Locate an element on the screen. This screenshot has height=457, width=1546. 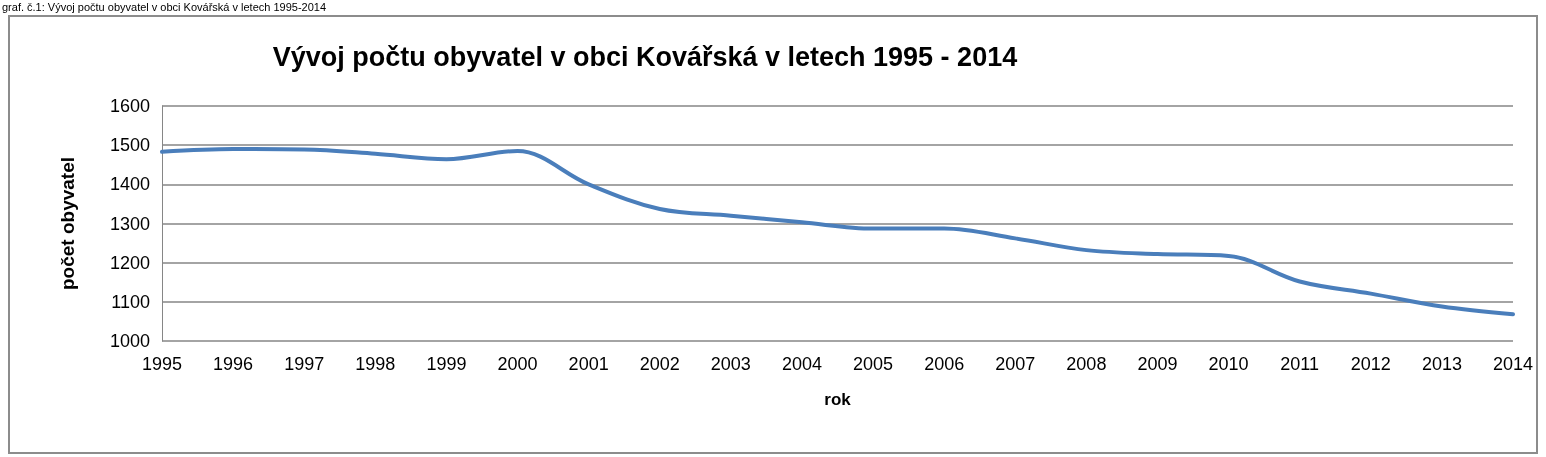
x-tick-label: 2011 is located at coordinates (1300, 364).